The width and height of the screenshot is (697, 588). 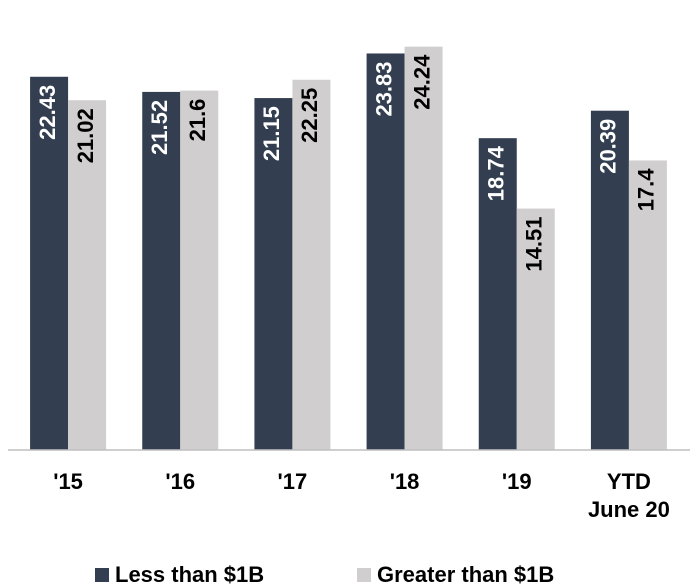 I want to click on value-label: 18.74, so click(x=496, y=173).